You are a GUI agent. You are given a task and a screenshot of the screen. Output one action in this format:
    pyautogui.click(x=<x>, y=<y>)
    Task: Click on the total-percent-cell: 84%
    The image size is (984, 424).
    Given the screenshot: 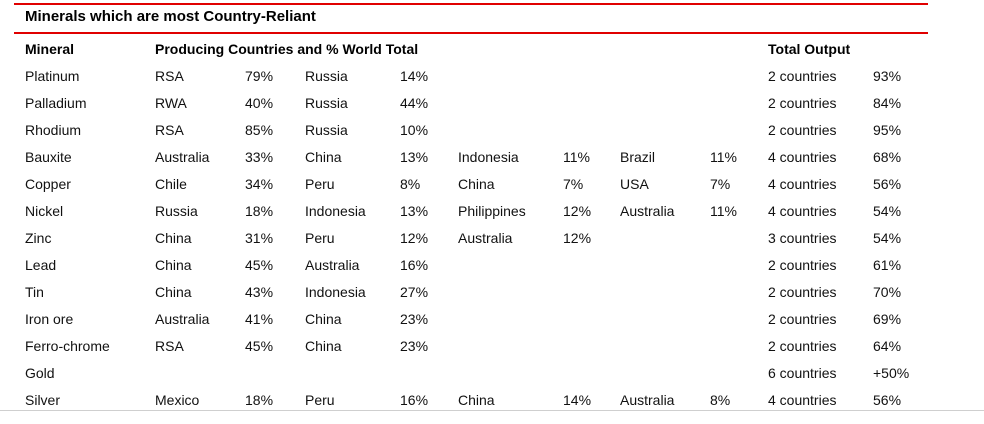 What is the action you would take?
    pyautogui.click(x=887, y=102)
    